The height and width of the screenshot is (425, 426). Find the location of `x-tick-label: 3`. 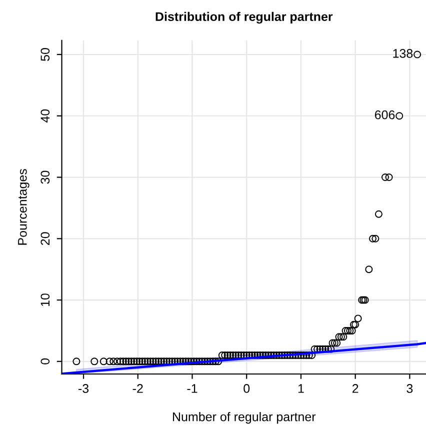

x-tick-label: 3 is located at coordinates (409, 388).